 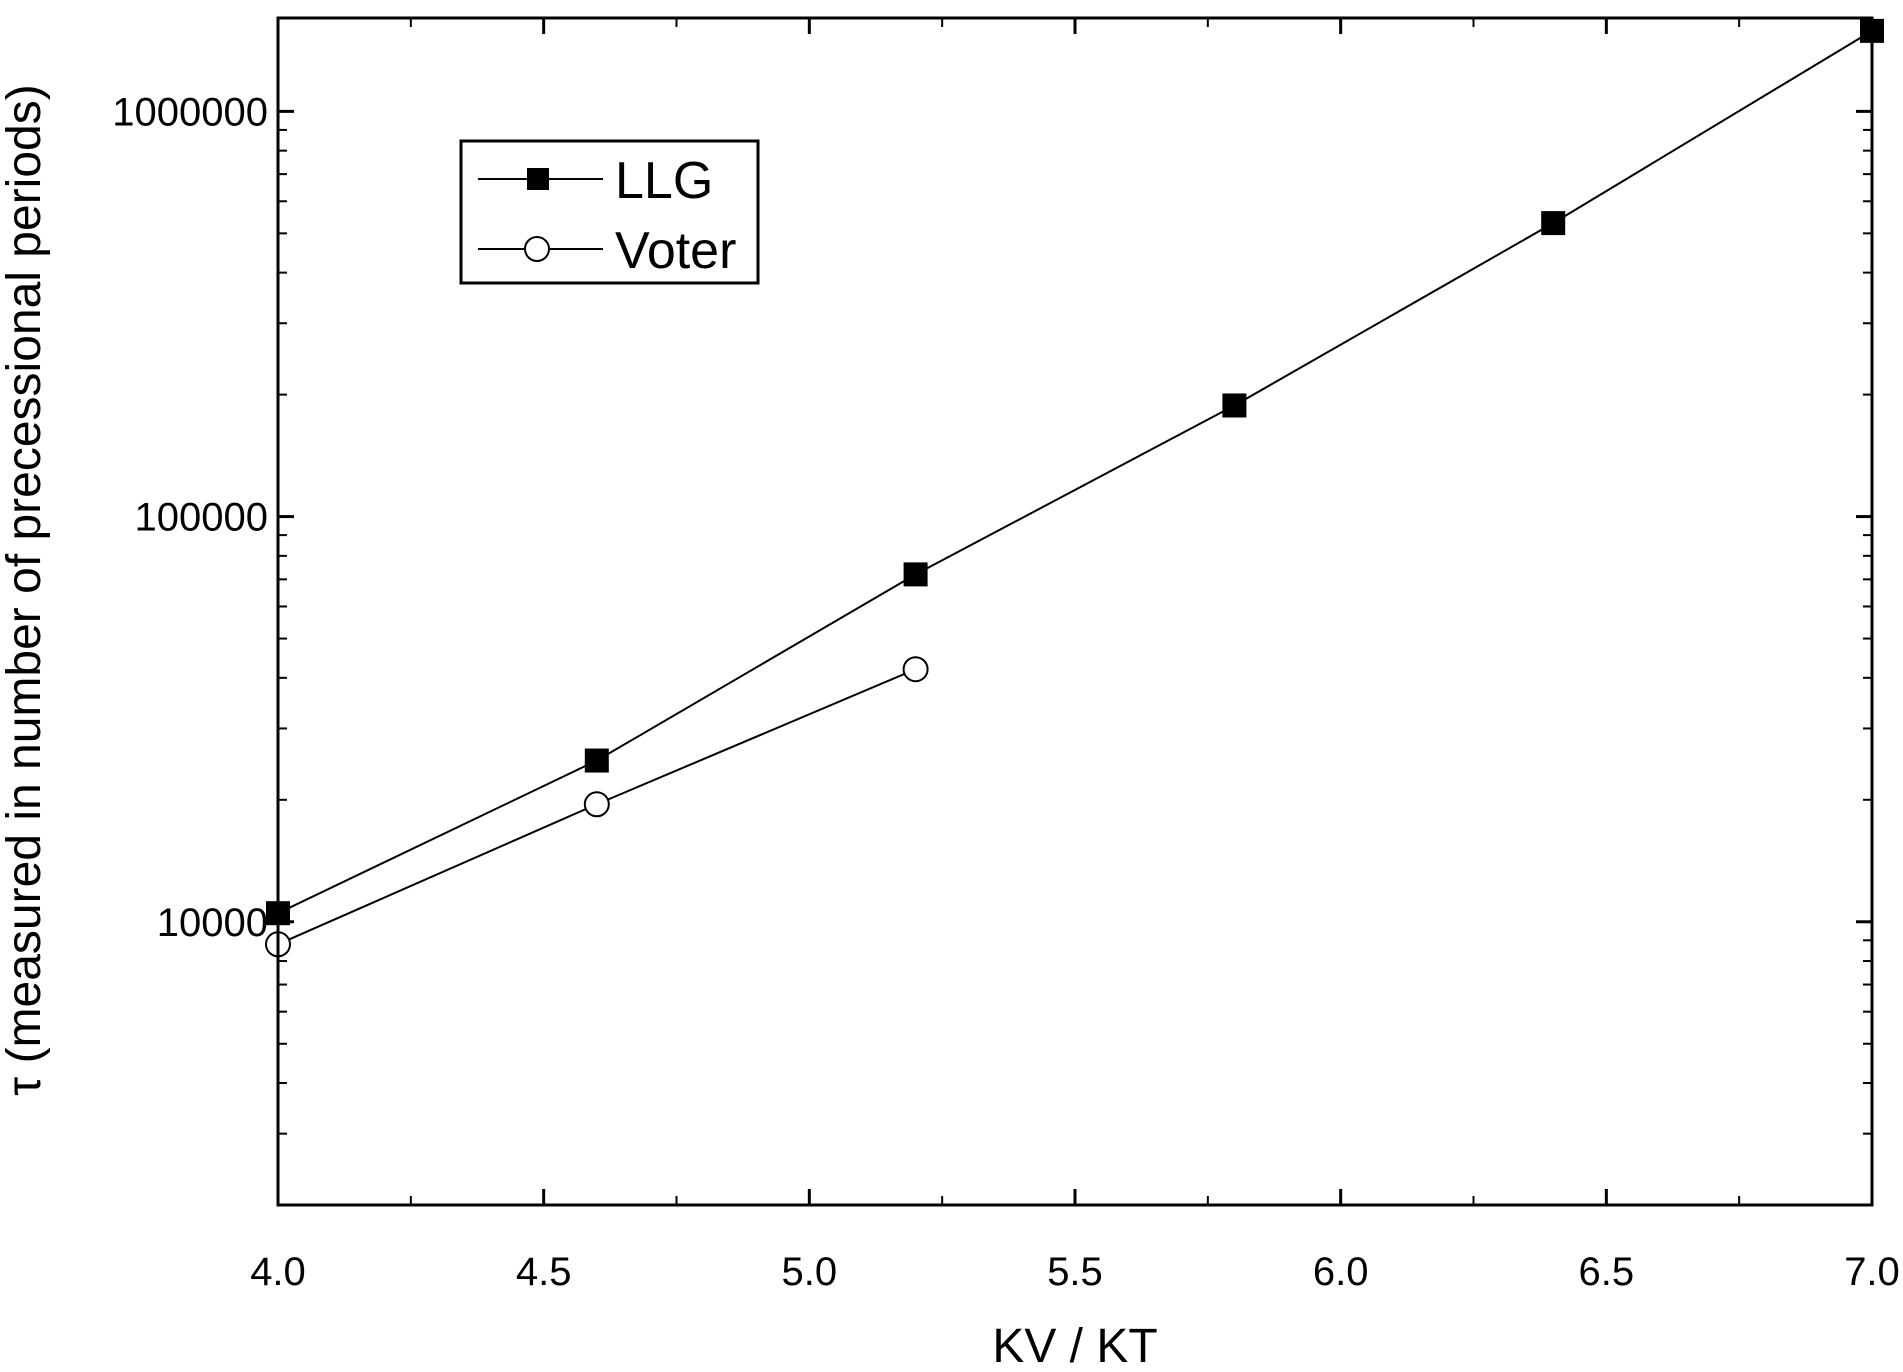 I want to click on y-tick-label: 1000000, so click(x=190, y=112).